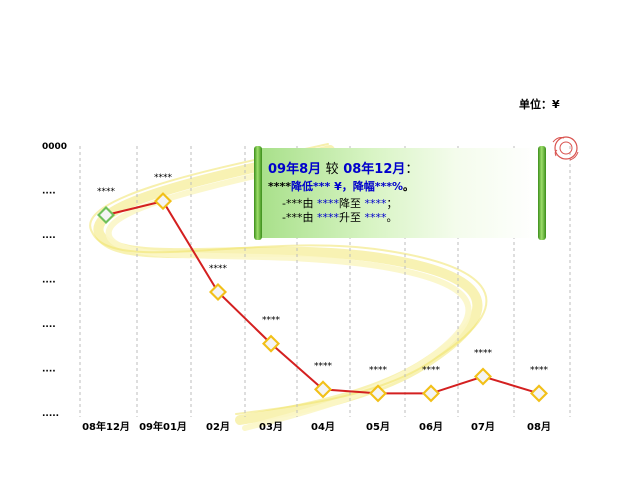  I want to click on callout-period-end: 。, so click(409, 186).